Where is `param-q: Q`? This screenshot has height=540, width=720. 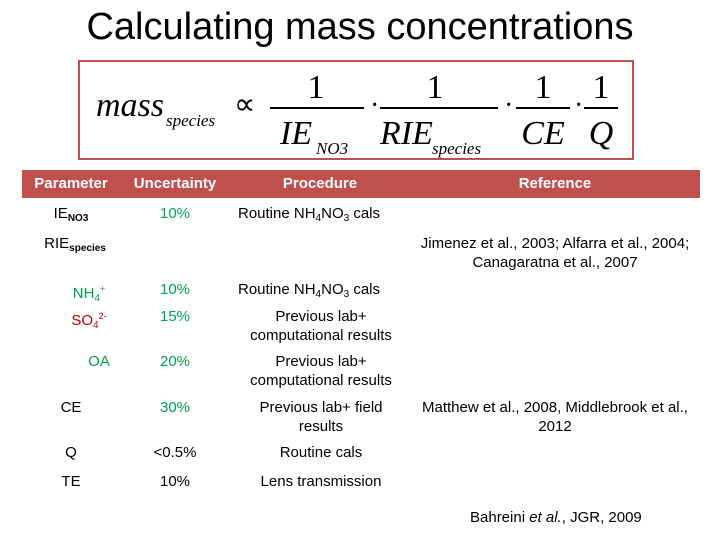 param-q: Q is located at coordinates (71, 452).